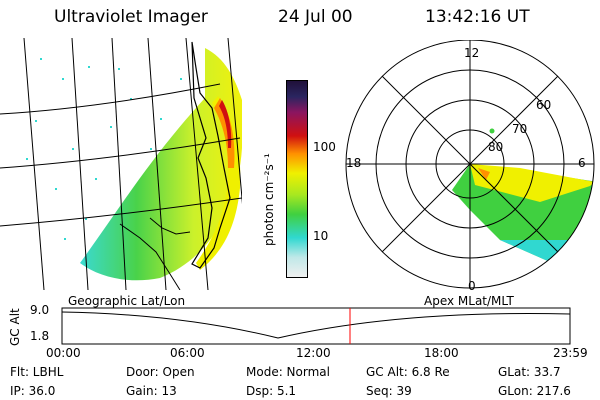 The image size is (600, 400). I want to click on mlt-label-18: 18, so click(354, 163).